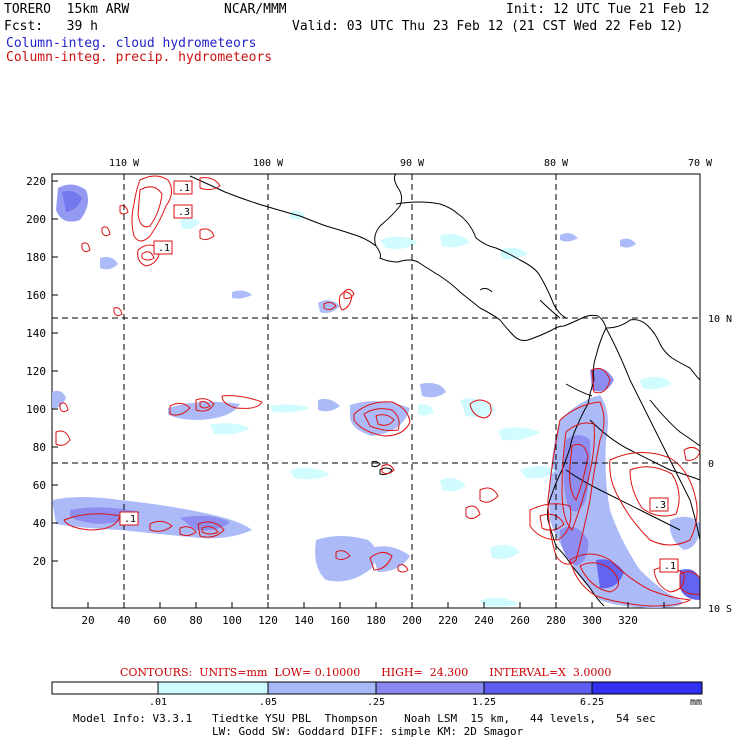 Image resolution: width=740 pixels, height=740 pixels. I want to click on border-andes, so click(653, 434).